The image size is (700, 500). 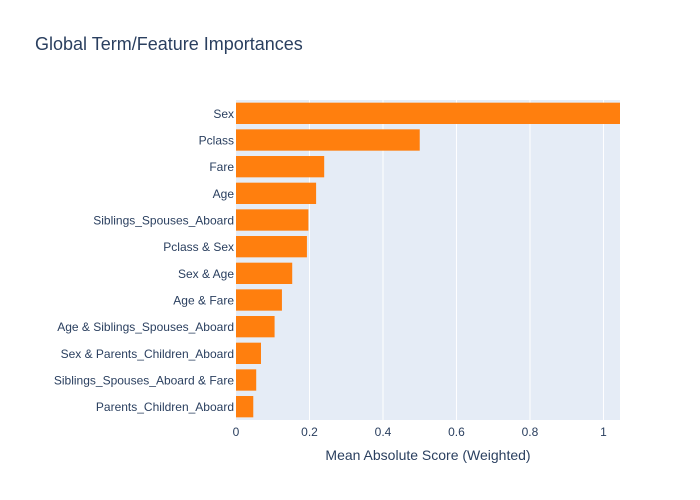 What do you see at coordinates (206, 274) in the screenshot?
I see `category-label: Sex & Age` at bounding box center [206, 274].